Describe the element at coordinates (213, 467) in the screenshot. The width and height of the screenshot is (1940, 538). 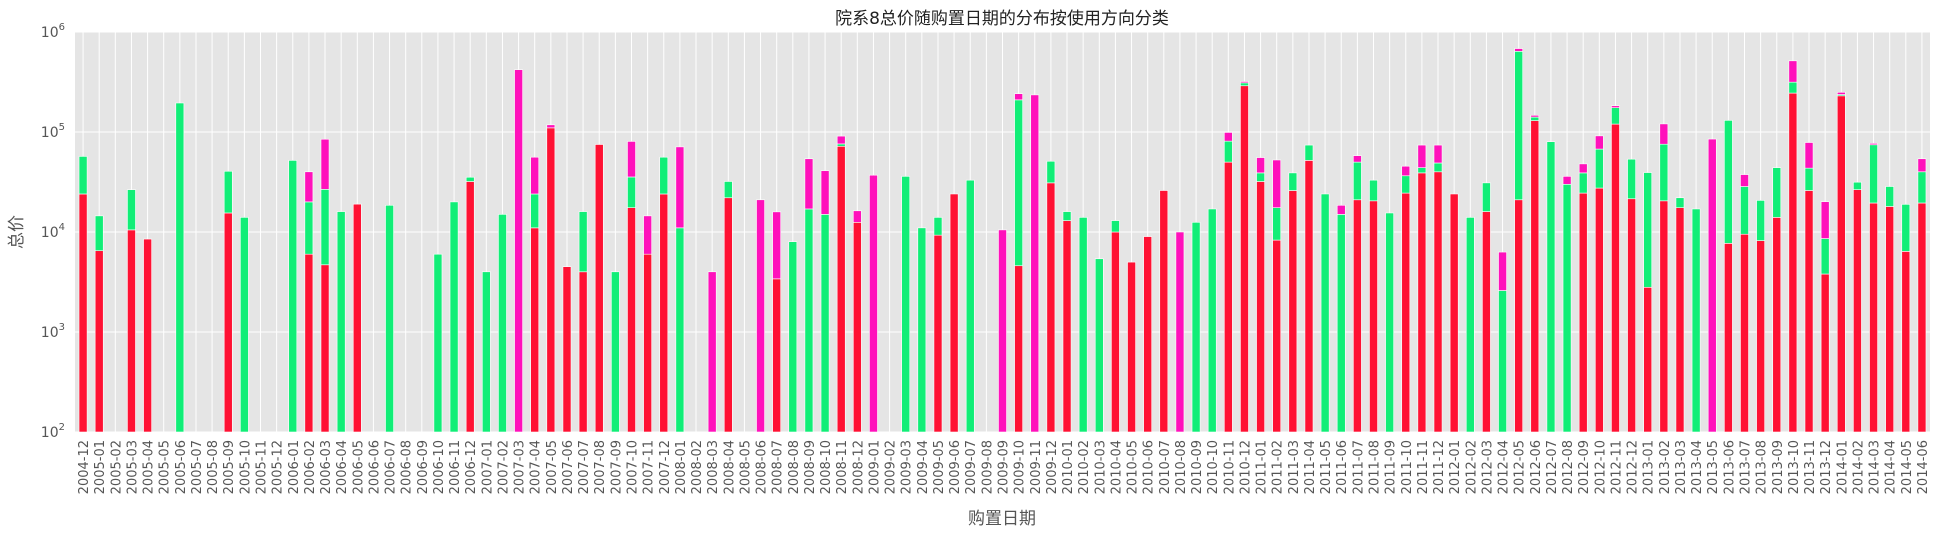
I see `x-tick-label: 2005-08` at that location.